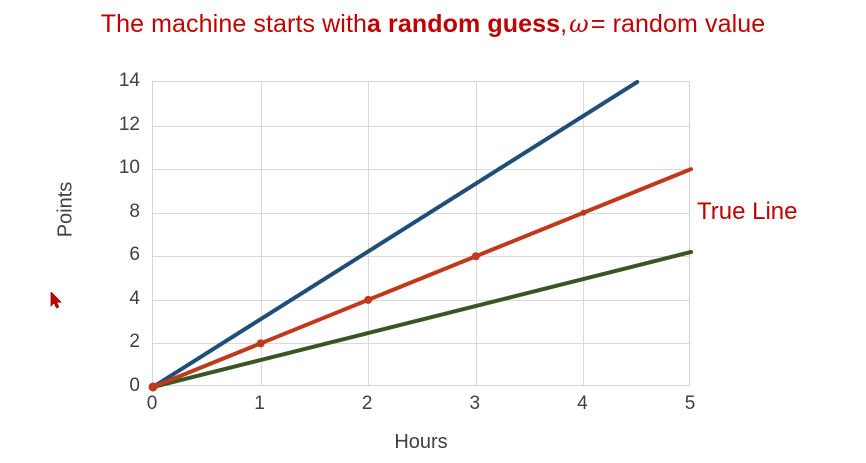 Image resolution: width=866 pixels, height=463 pixels. I want to click on y-tick-10: 10, so click(129, 168).